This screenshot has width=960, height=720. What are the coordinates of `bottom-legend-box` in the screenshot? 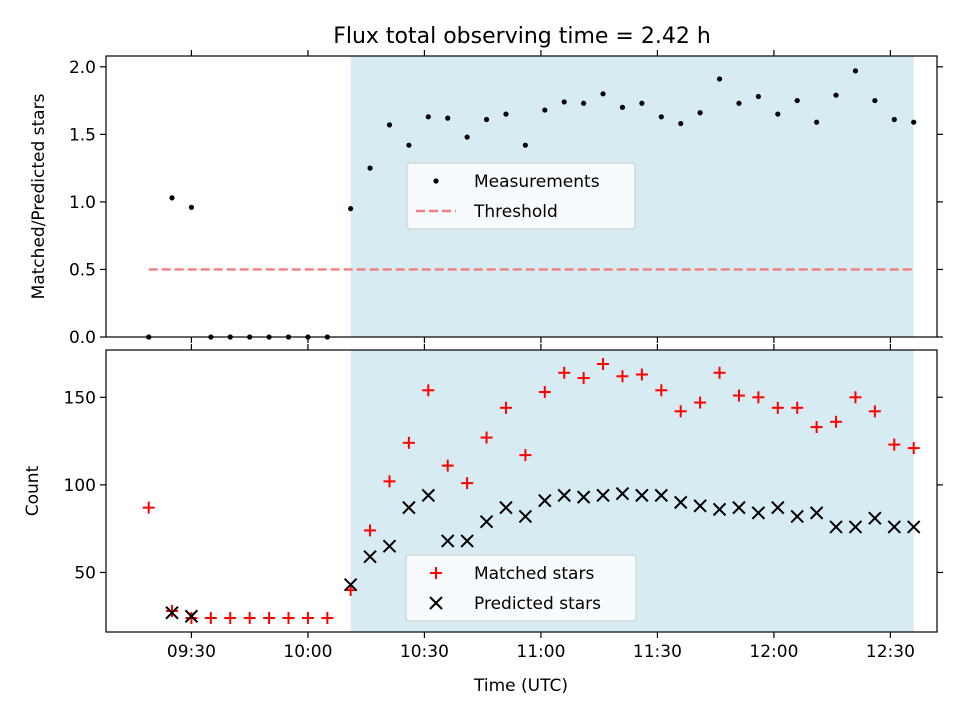 It's located at (521, 588).